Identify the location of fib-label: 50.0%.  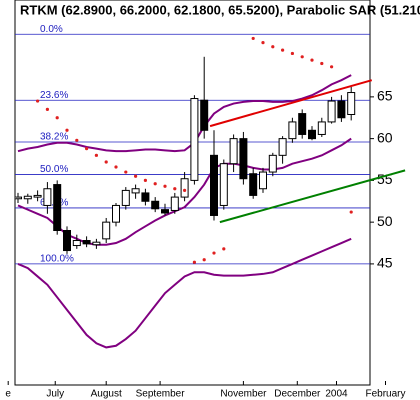
(54, 169).